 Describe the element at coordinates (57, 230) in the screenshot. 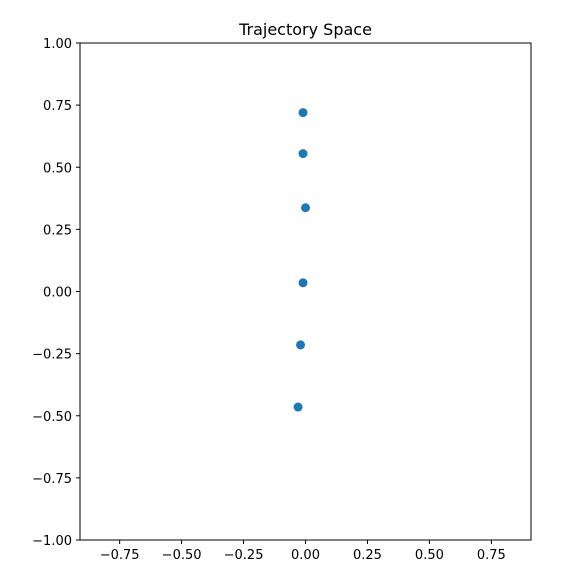

I see `y-tick-label: 0.25` at that location.